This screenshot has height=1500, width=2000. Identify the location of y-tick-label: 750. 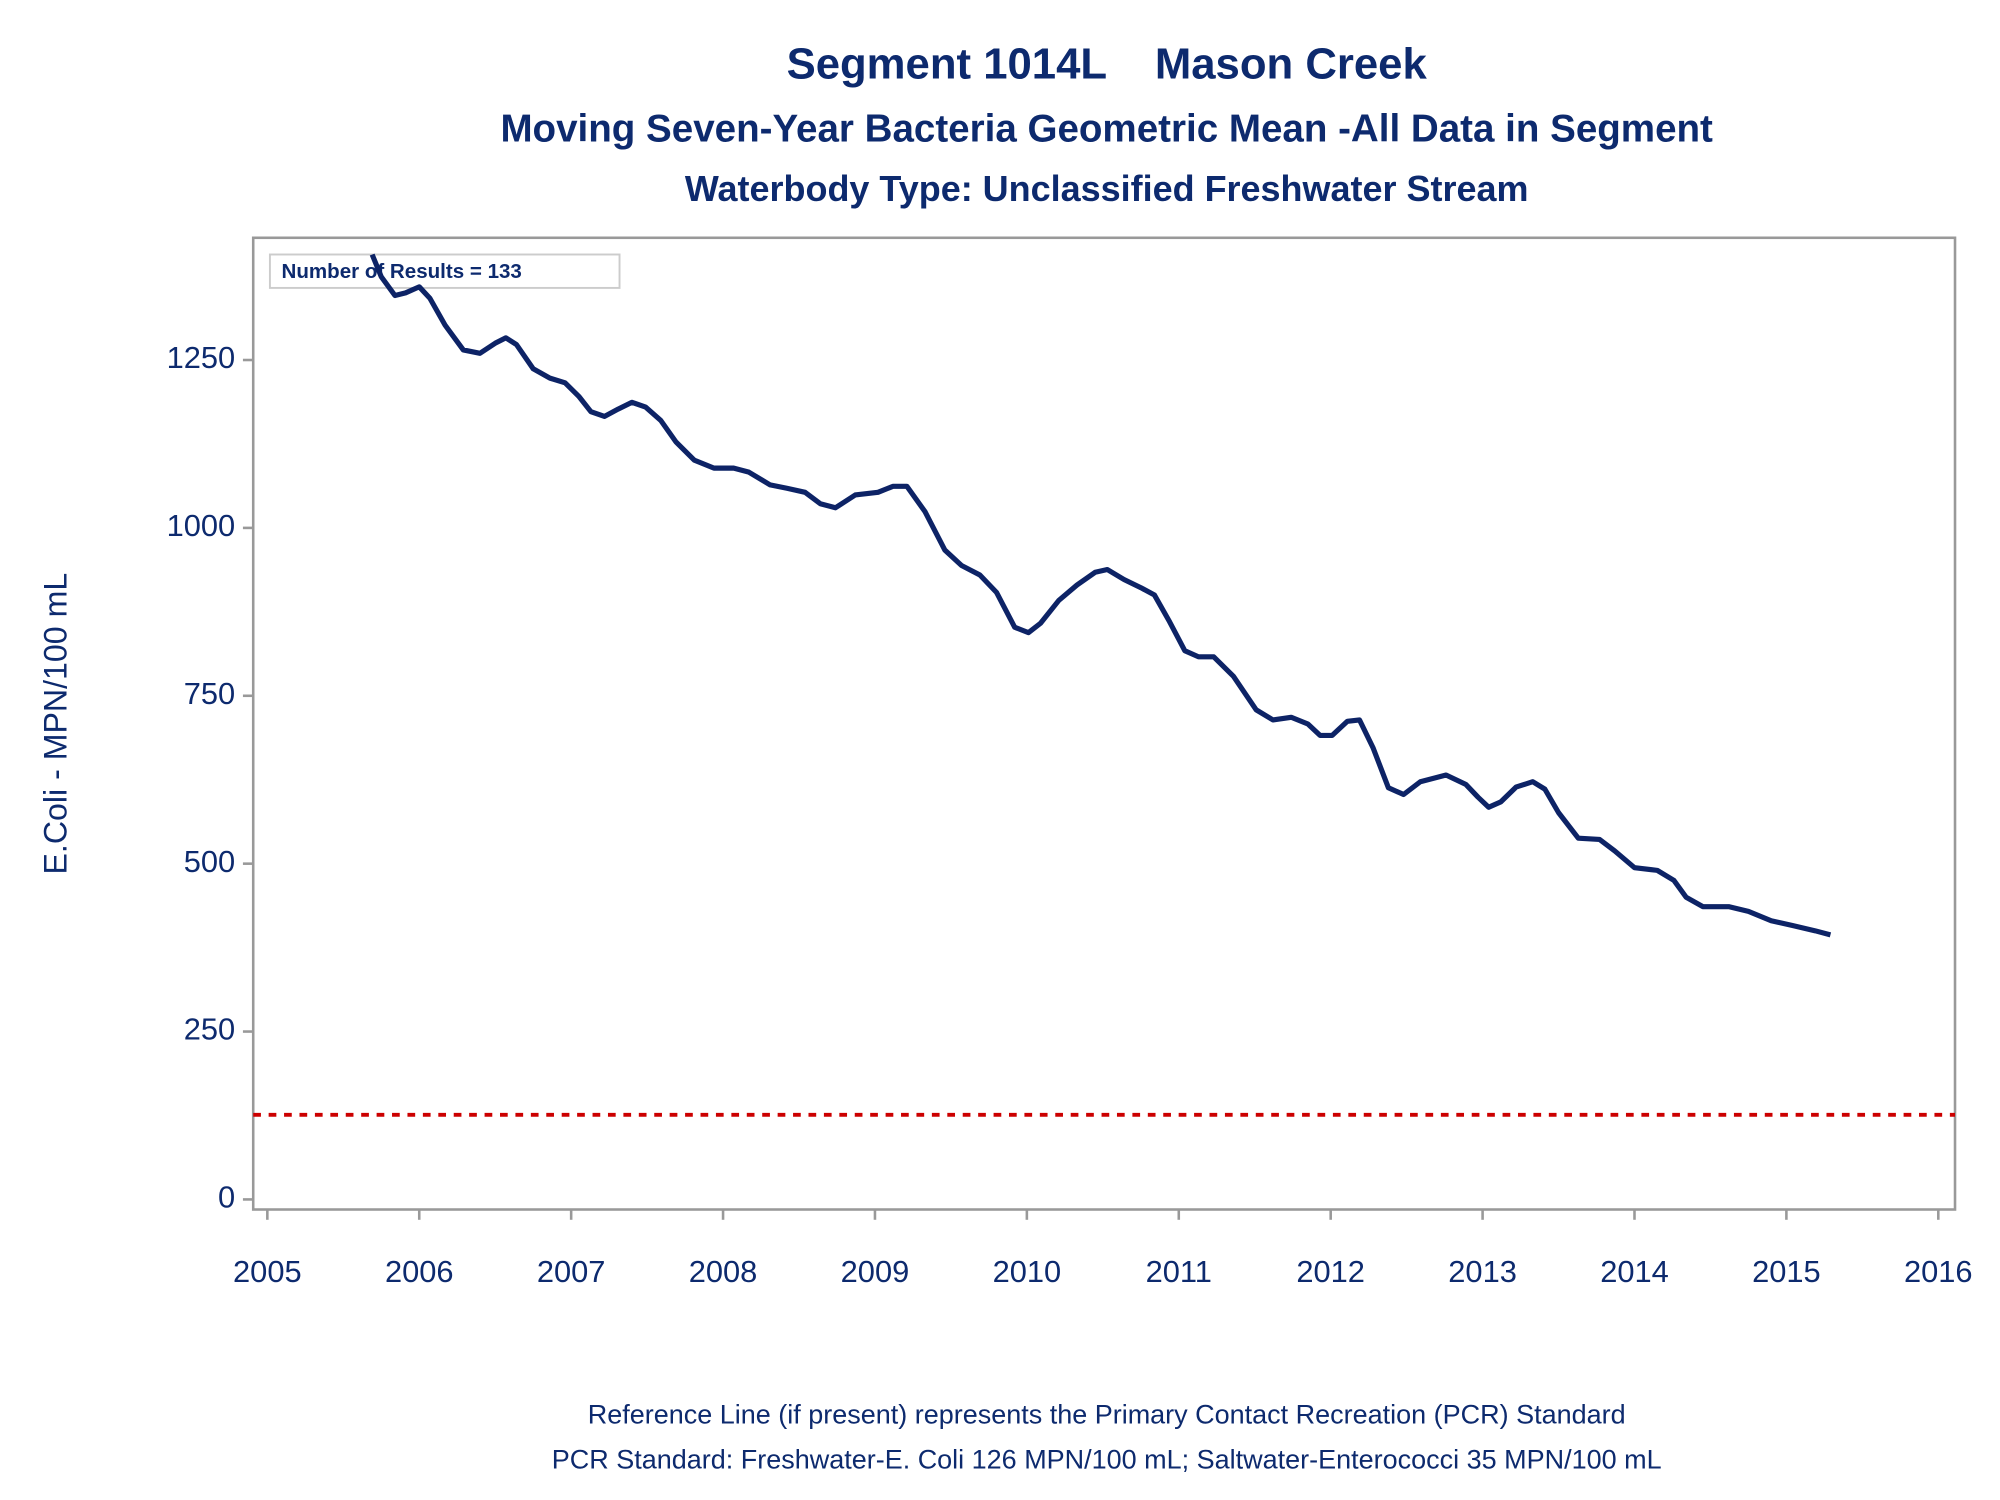
(209, 693).